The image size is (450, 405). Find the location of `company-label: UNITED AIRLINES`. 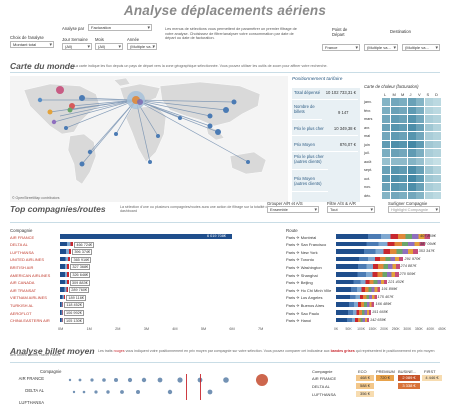

company-label: UNITED AIRLINES is located at coordinates (27, 260).